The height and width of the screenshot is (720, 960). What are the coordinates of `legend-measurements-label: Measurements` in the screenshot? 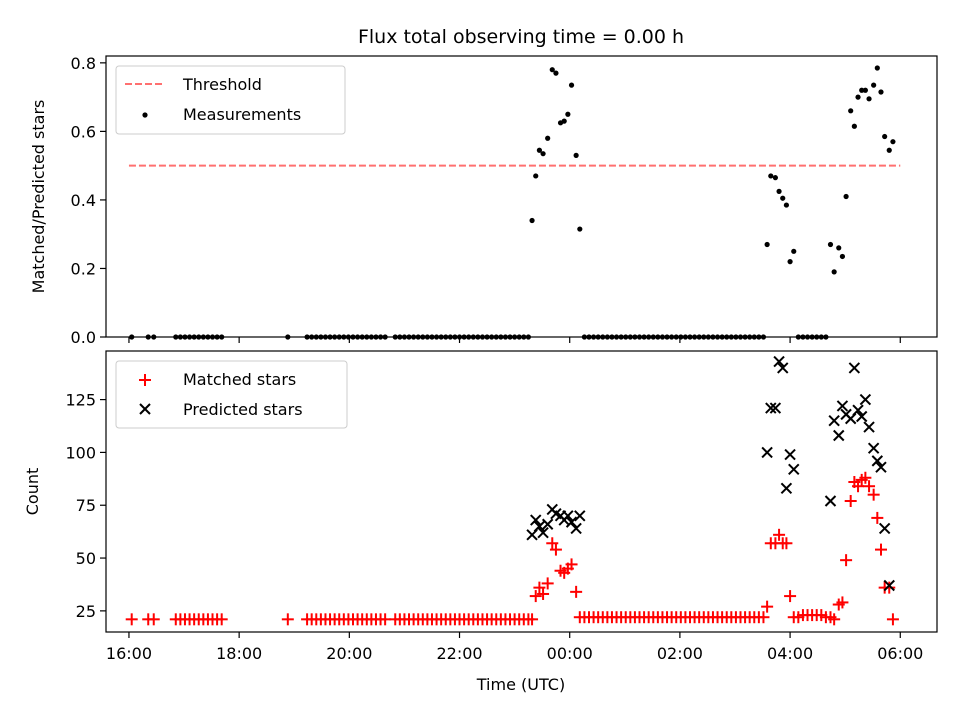 It's located at (242, 114).